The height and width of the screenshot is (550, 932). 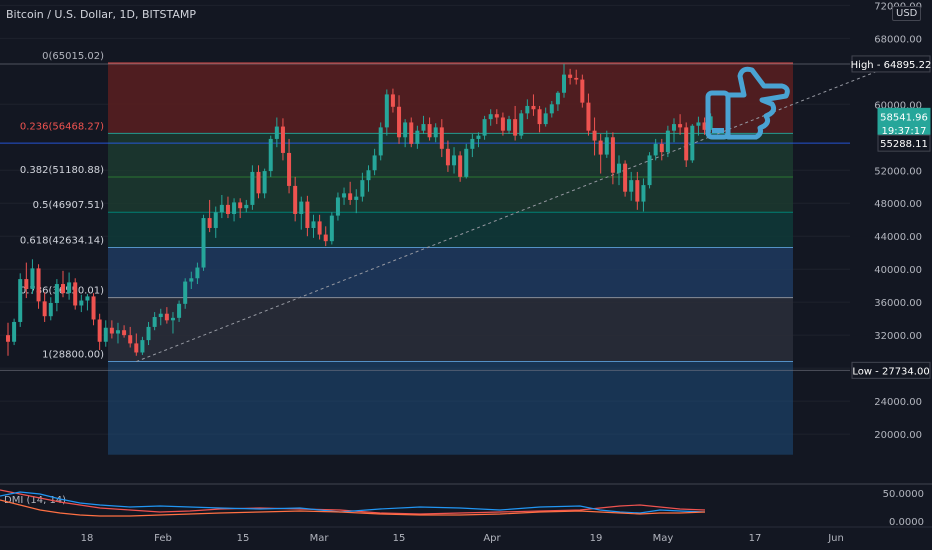 What do you see at coordinates (906, 522) in the screenshot?
I see `dmi-tick-label: 0.0000` at bounding box center [906, 522].